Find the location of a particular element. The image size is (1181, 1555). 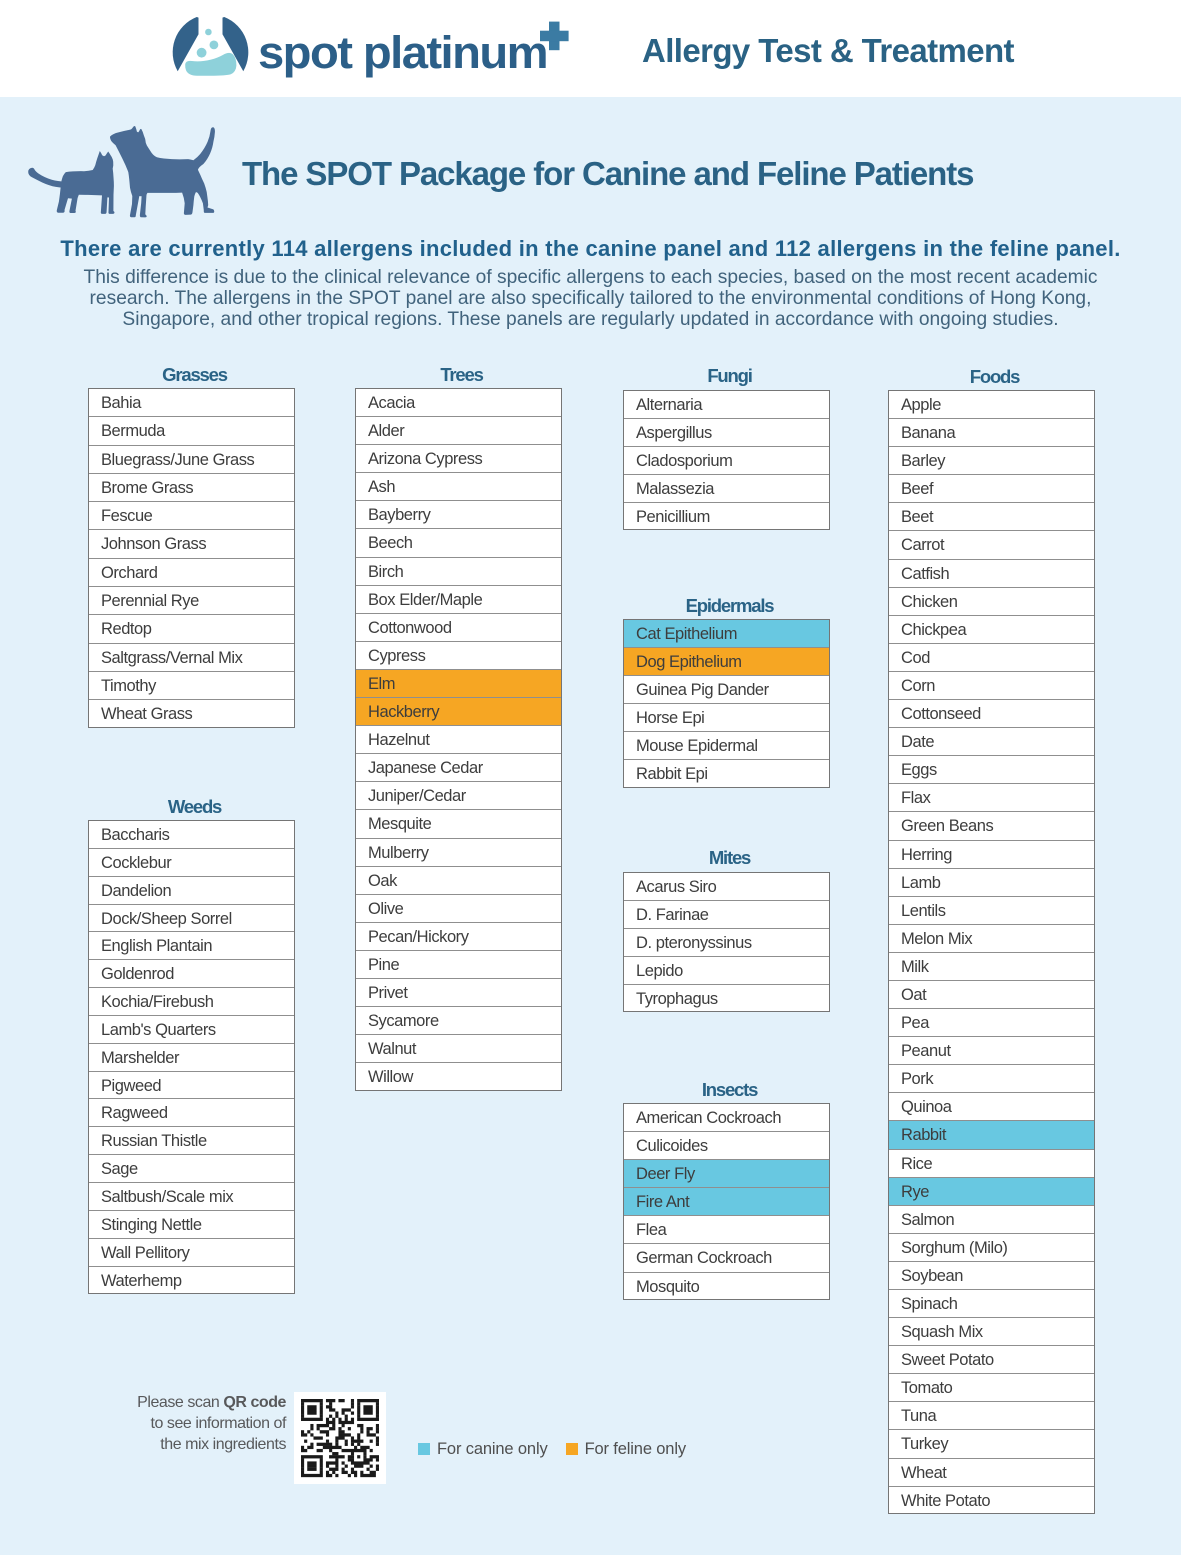

svg-text: spot platinum is located at coordinates (402, 52).